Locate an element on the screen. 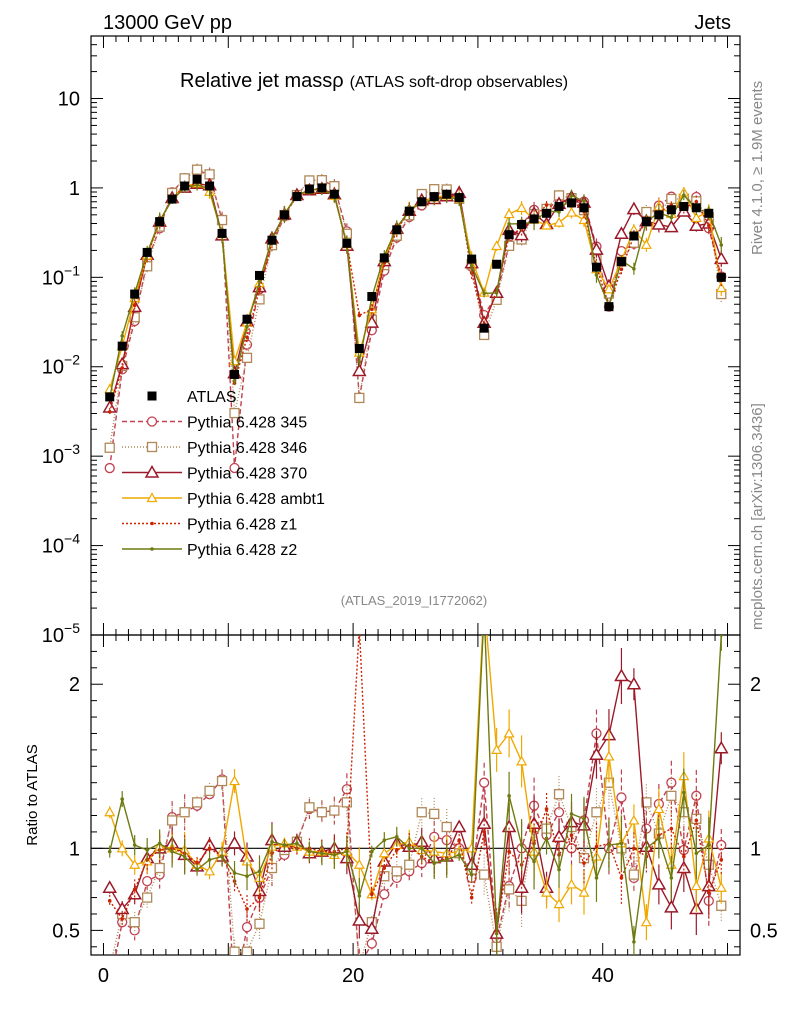 The image size is (786, 1024). y-tick-label: 10⁻⁴ is located at coordinates (61, 544).